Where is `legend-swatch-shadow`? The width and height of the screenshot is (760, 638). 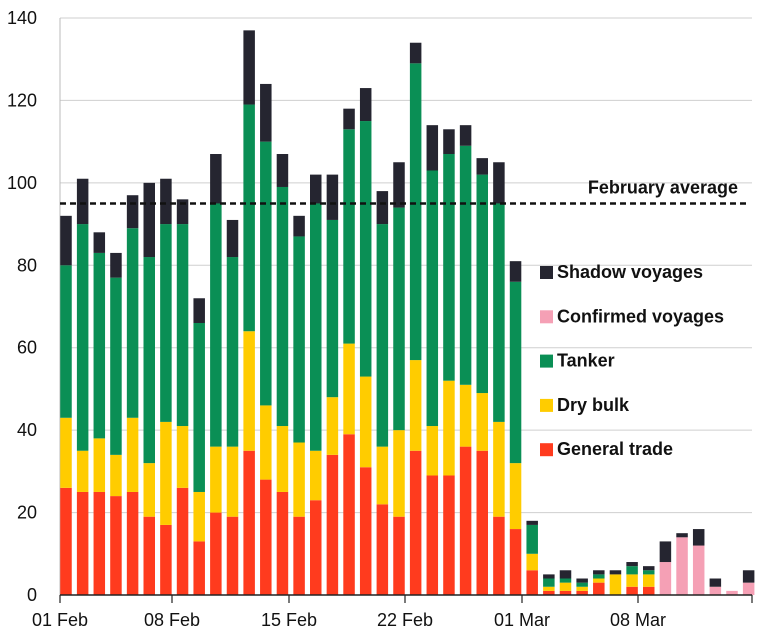 legend-swatch-shadow is located at coordinates (546, 272).